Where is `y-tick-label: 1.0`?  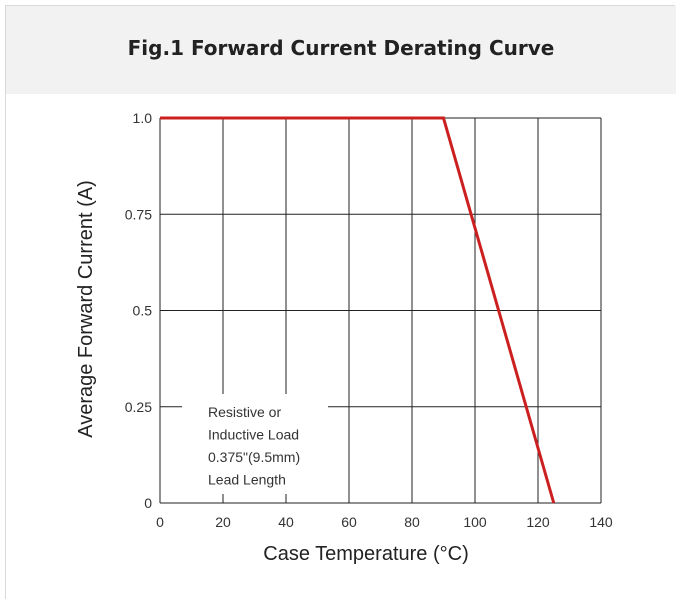
y-tick-label: 1.0 is located at coordinates (143, 118).